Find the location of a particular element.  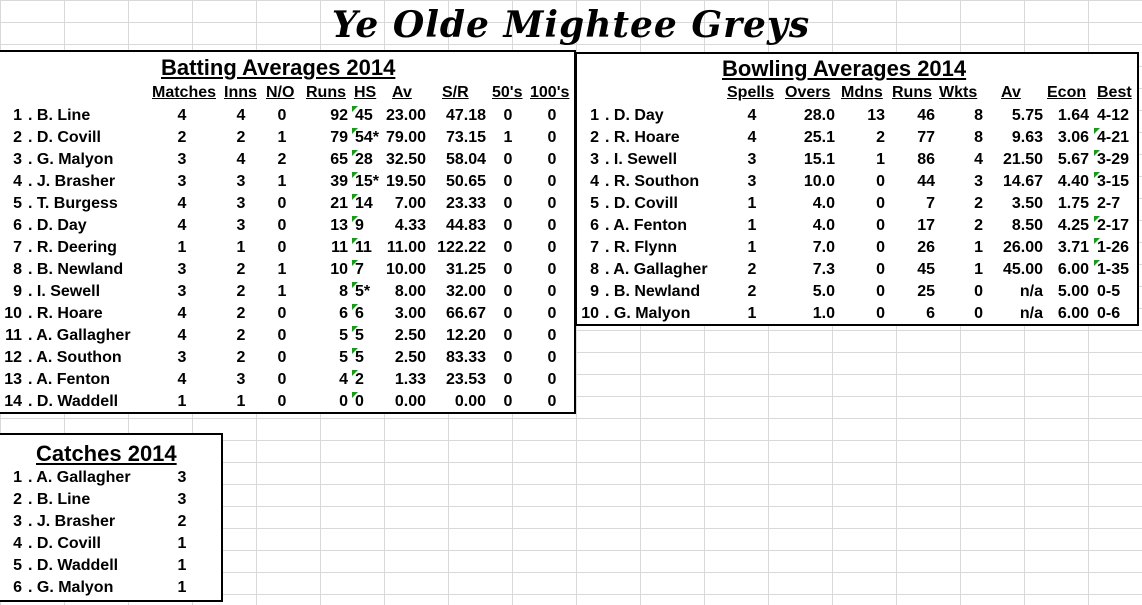

bowling-mdns: 13 is located at coordinates (876, 115).